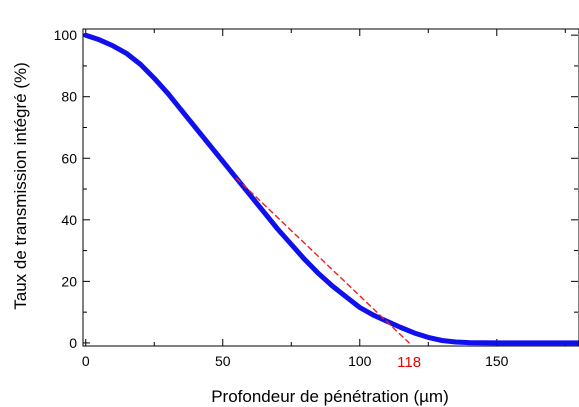 Image resolution: width=579 pixels, height=407 pixels. I want to click on y-tick-label-60: 60, so click(69, 158).